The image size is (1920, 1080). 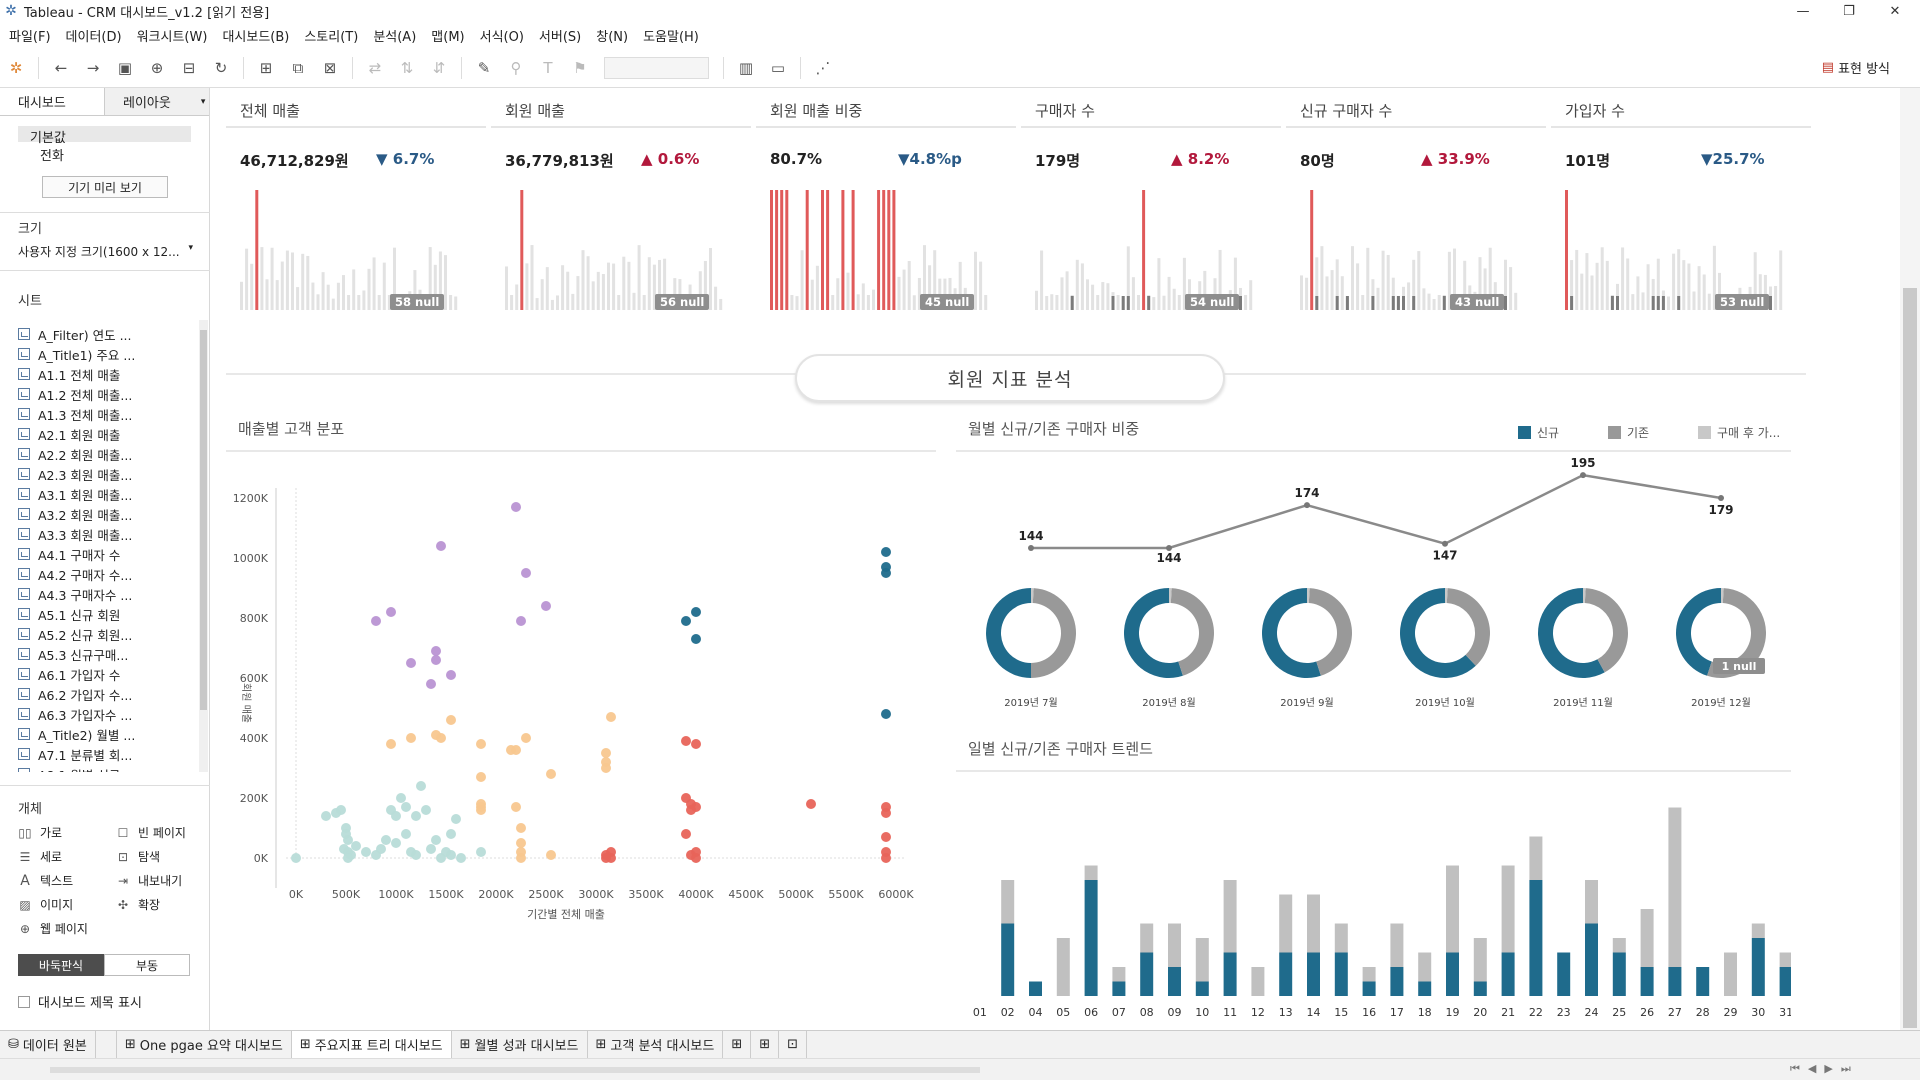 What do you see at coordinates (1849, 11) in the screenshot?
I see `maximize-icon: ❐` at bounding box center [1849, 11].